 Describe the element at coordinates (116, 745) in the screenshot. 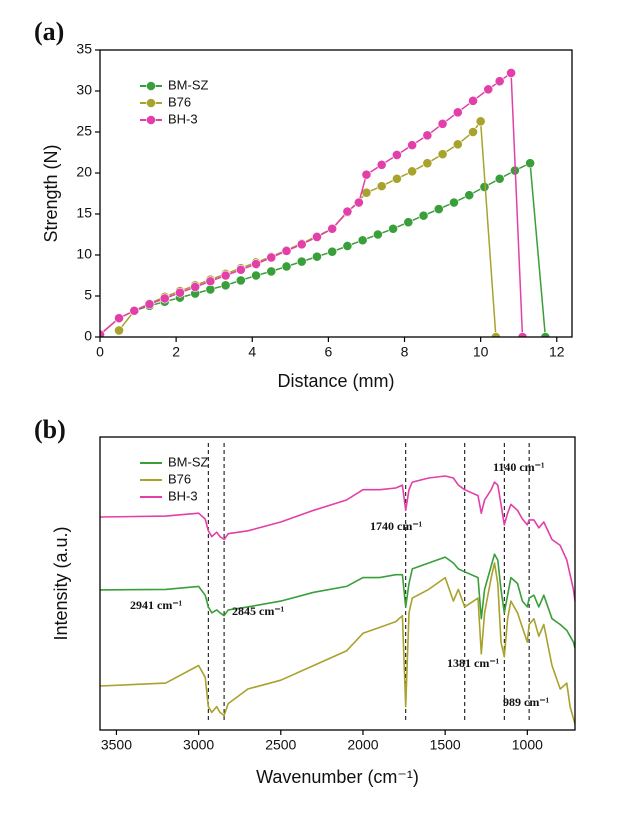

I see `x-tick-label: 3500` at that location.